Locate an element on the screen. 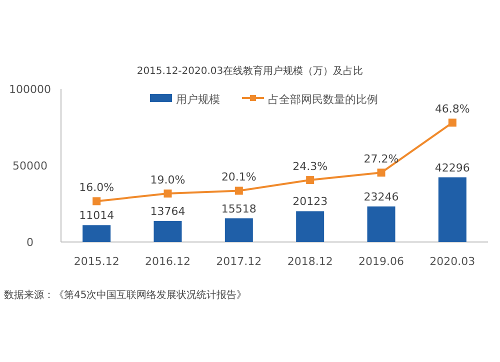 This screenshot has width=500, height=362. legend-label: 占全部网民数量的比例 is located at coordinates (323, 99).